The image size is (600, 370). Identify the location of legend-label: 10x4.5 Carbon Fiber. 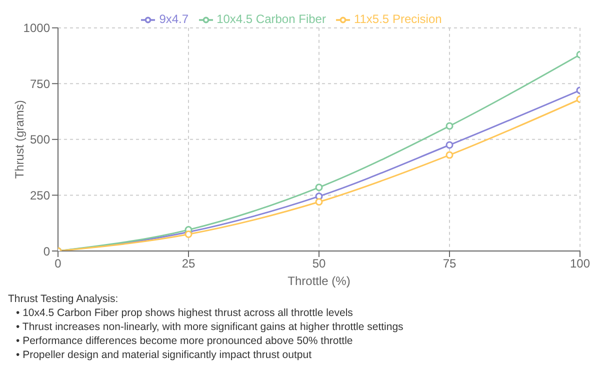
(271, 19).